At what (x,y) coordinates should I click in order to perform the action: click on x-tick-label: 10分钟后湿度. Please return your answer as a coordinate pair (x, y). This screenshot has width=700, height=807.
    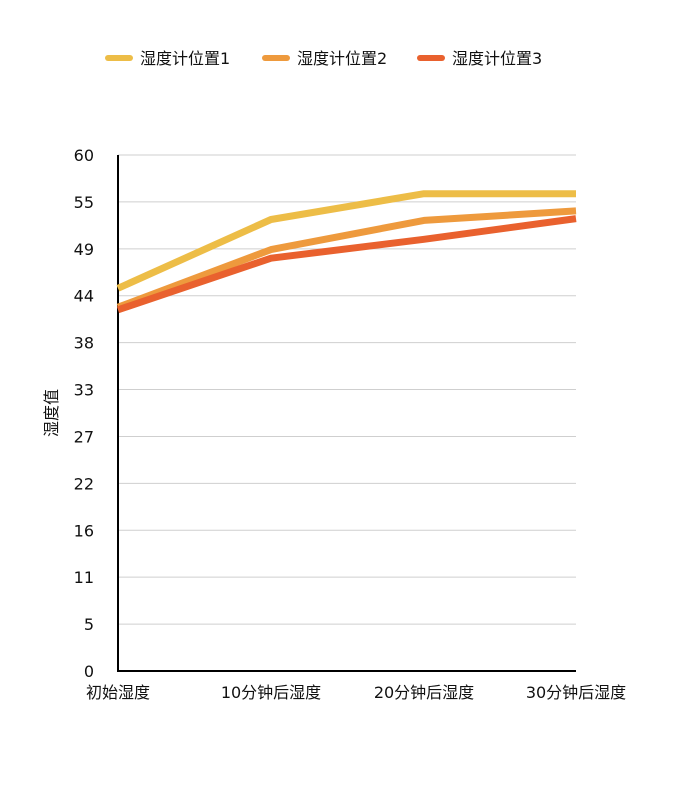
    Looking at the image, I should click on (271, 692).